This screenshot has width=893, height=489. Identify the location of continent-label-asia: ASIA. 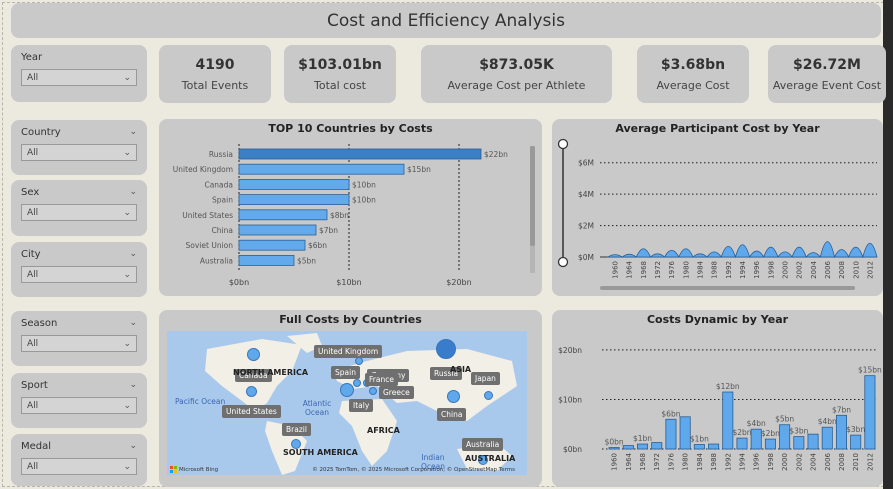
(461, 369).